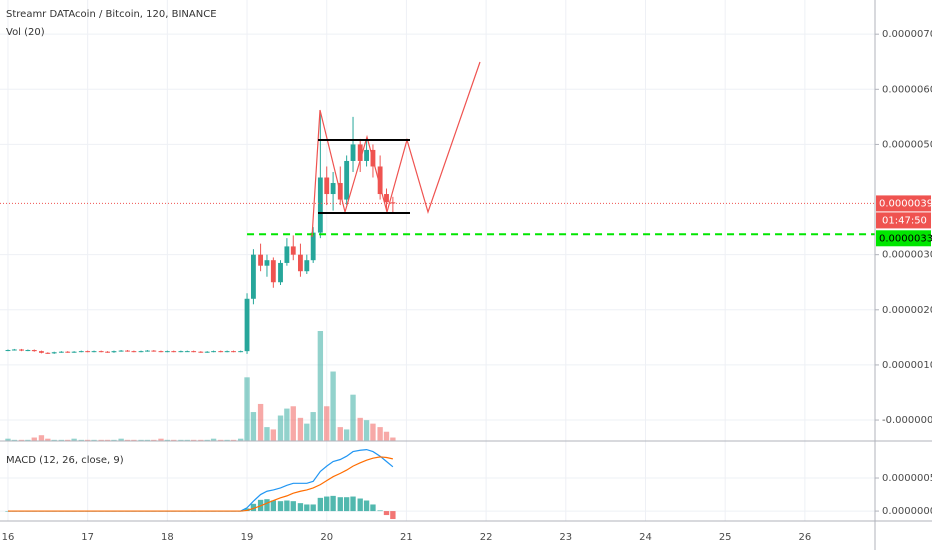  Describe the element at coordinates (907, 144) in the screenshot. I see `y-tick-label: 0.00000500` at that location.